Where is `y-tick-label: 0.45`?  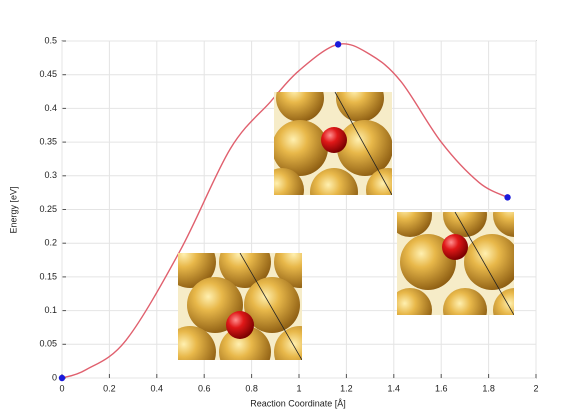
y-tick-label: 0.45 is located at coordinates (48, 74).